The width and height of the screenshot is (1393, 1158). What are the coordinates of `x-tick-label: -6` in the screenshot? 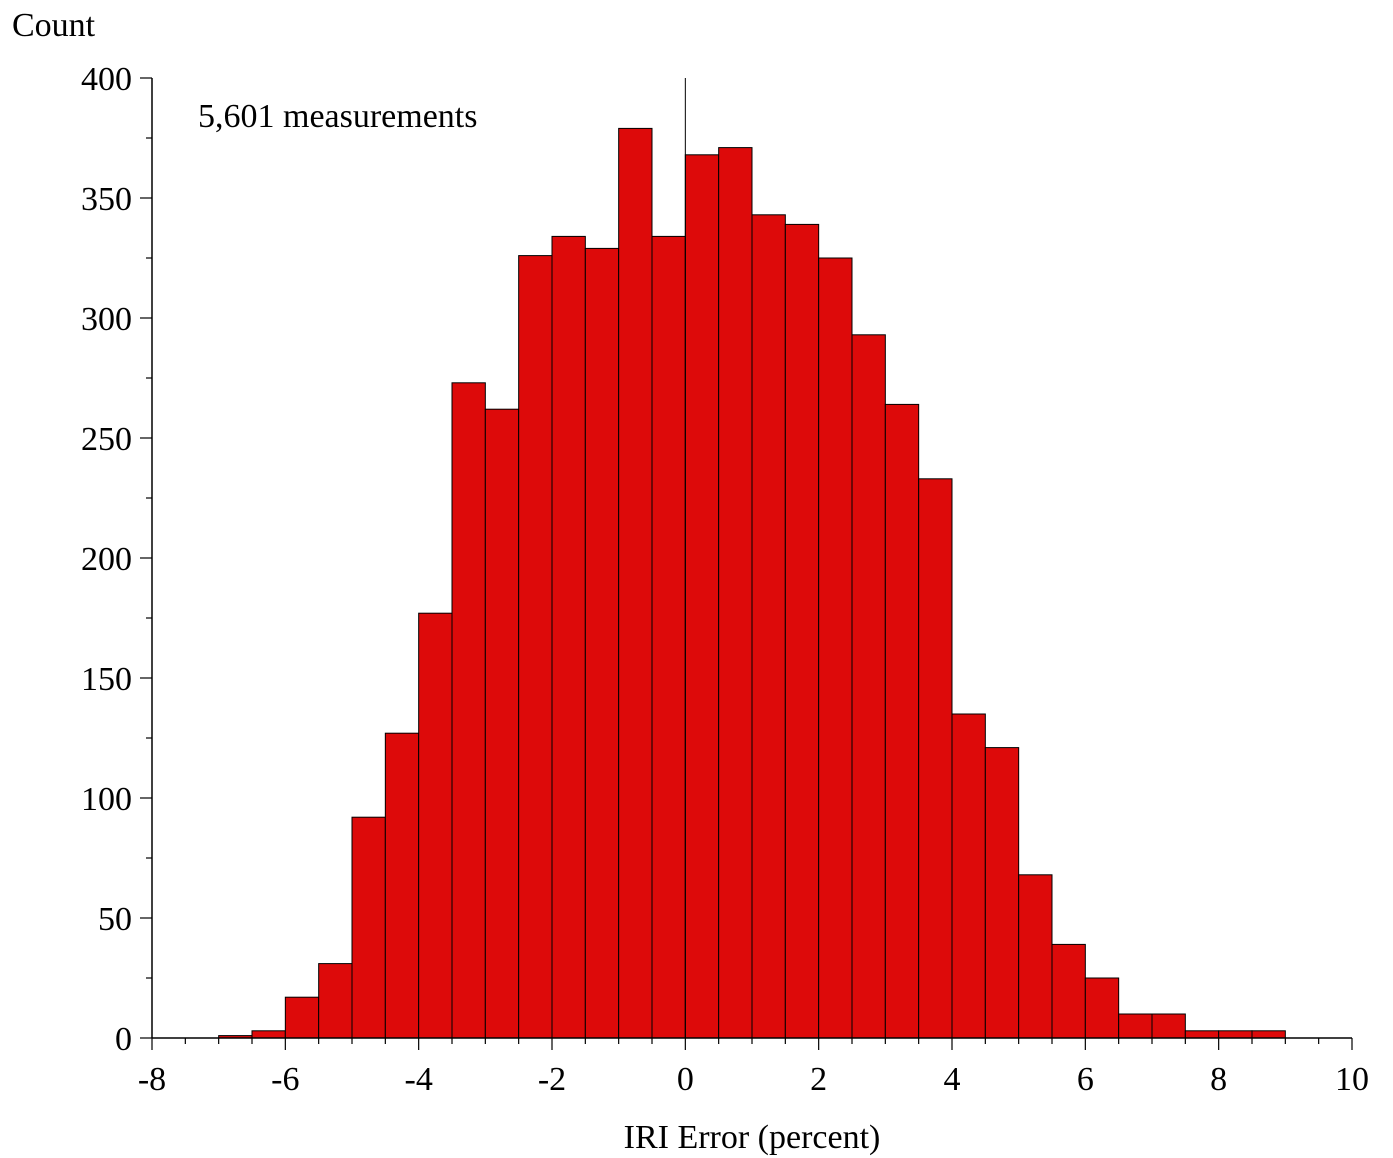 It's located at (285, 1079).